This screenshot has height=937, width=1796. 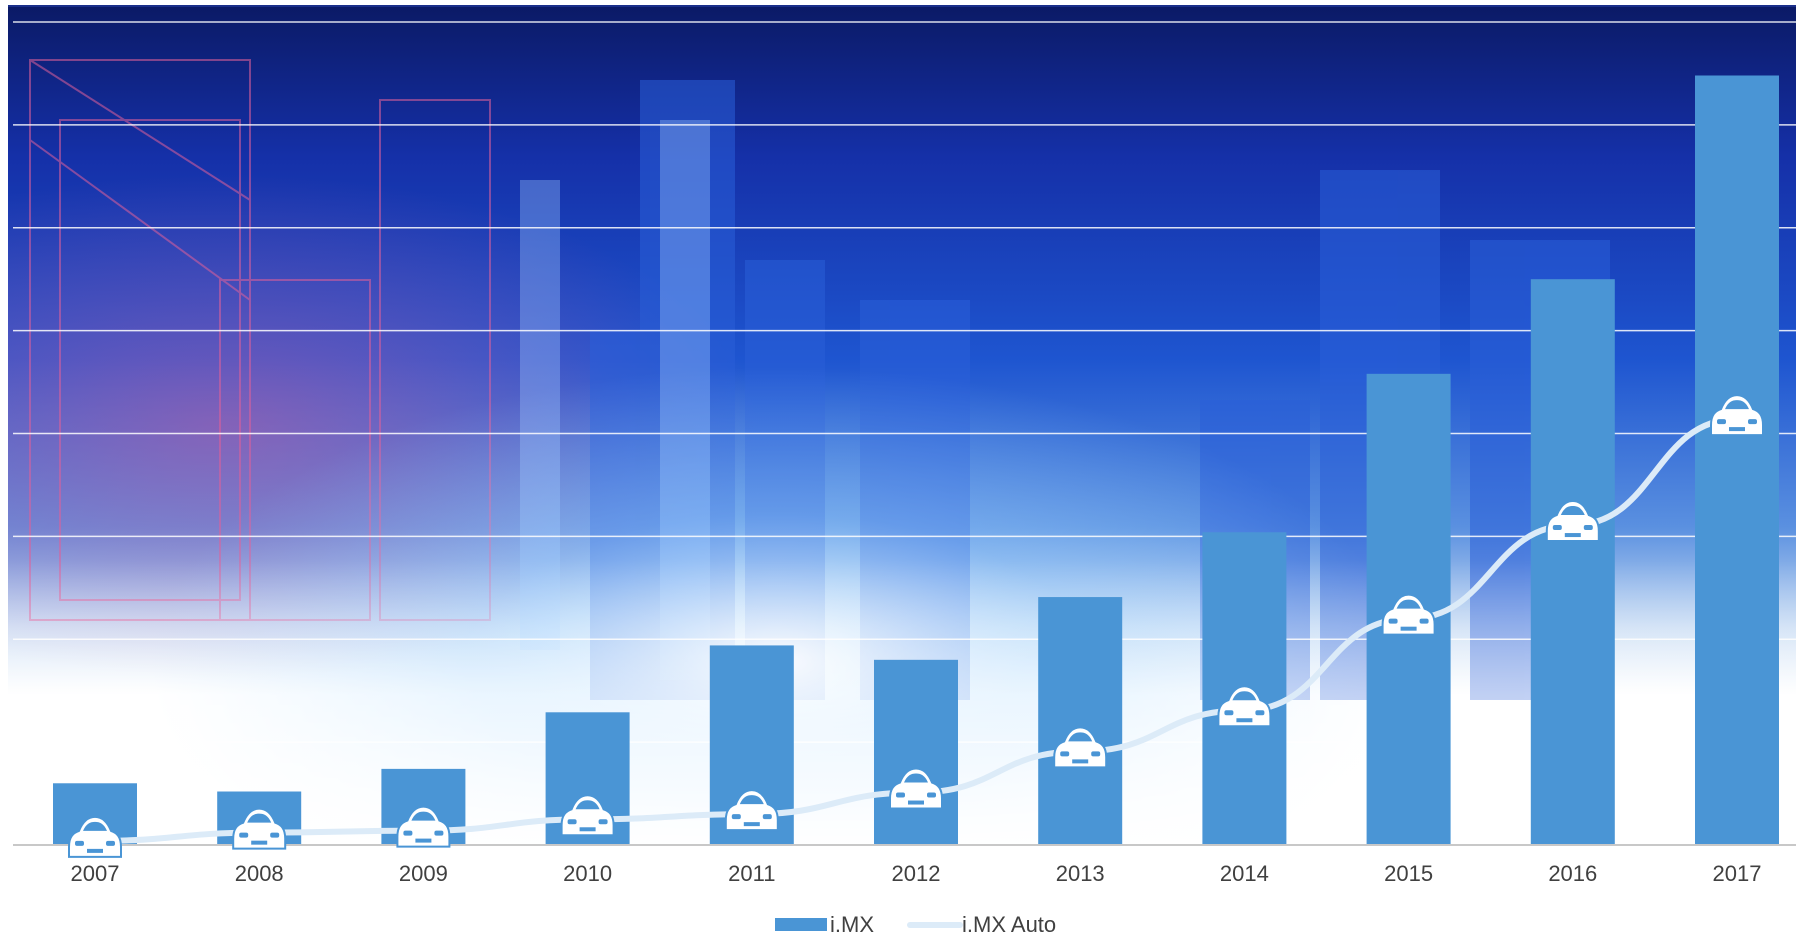 I want to click on legend: i.MX i.MX Auto, so click(x=915, y=924).